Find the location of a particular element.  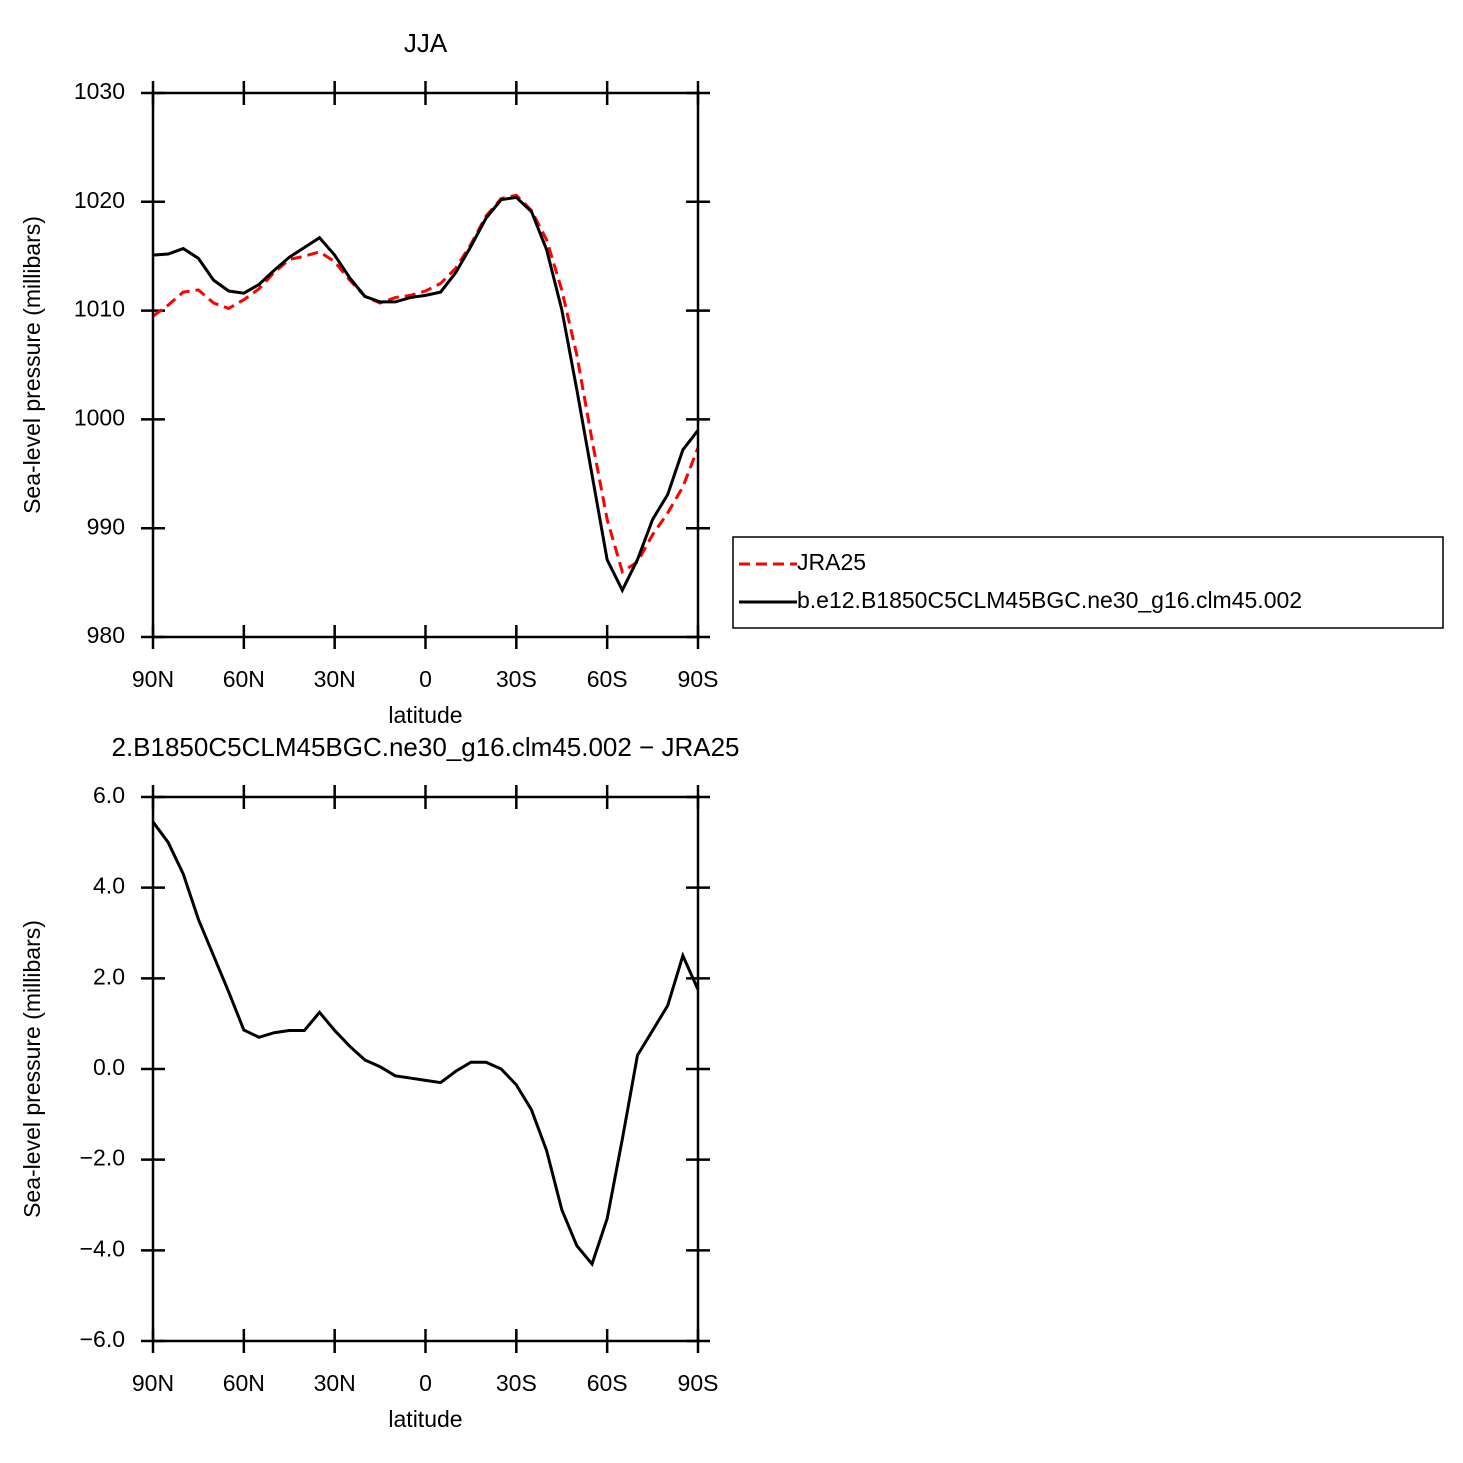

y-tick-label: 1010 is located at coordinates (99, 309).